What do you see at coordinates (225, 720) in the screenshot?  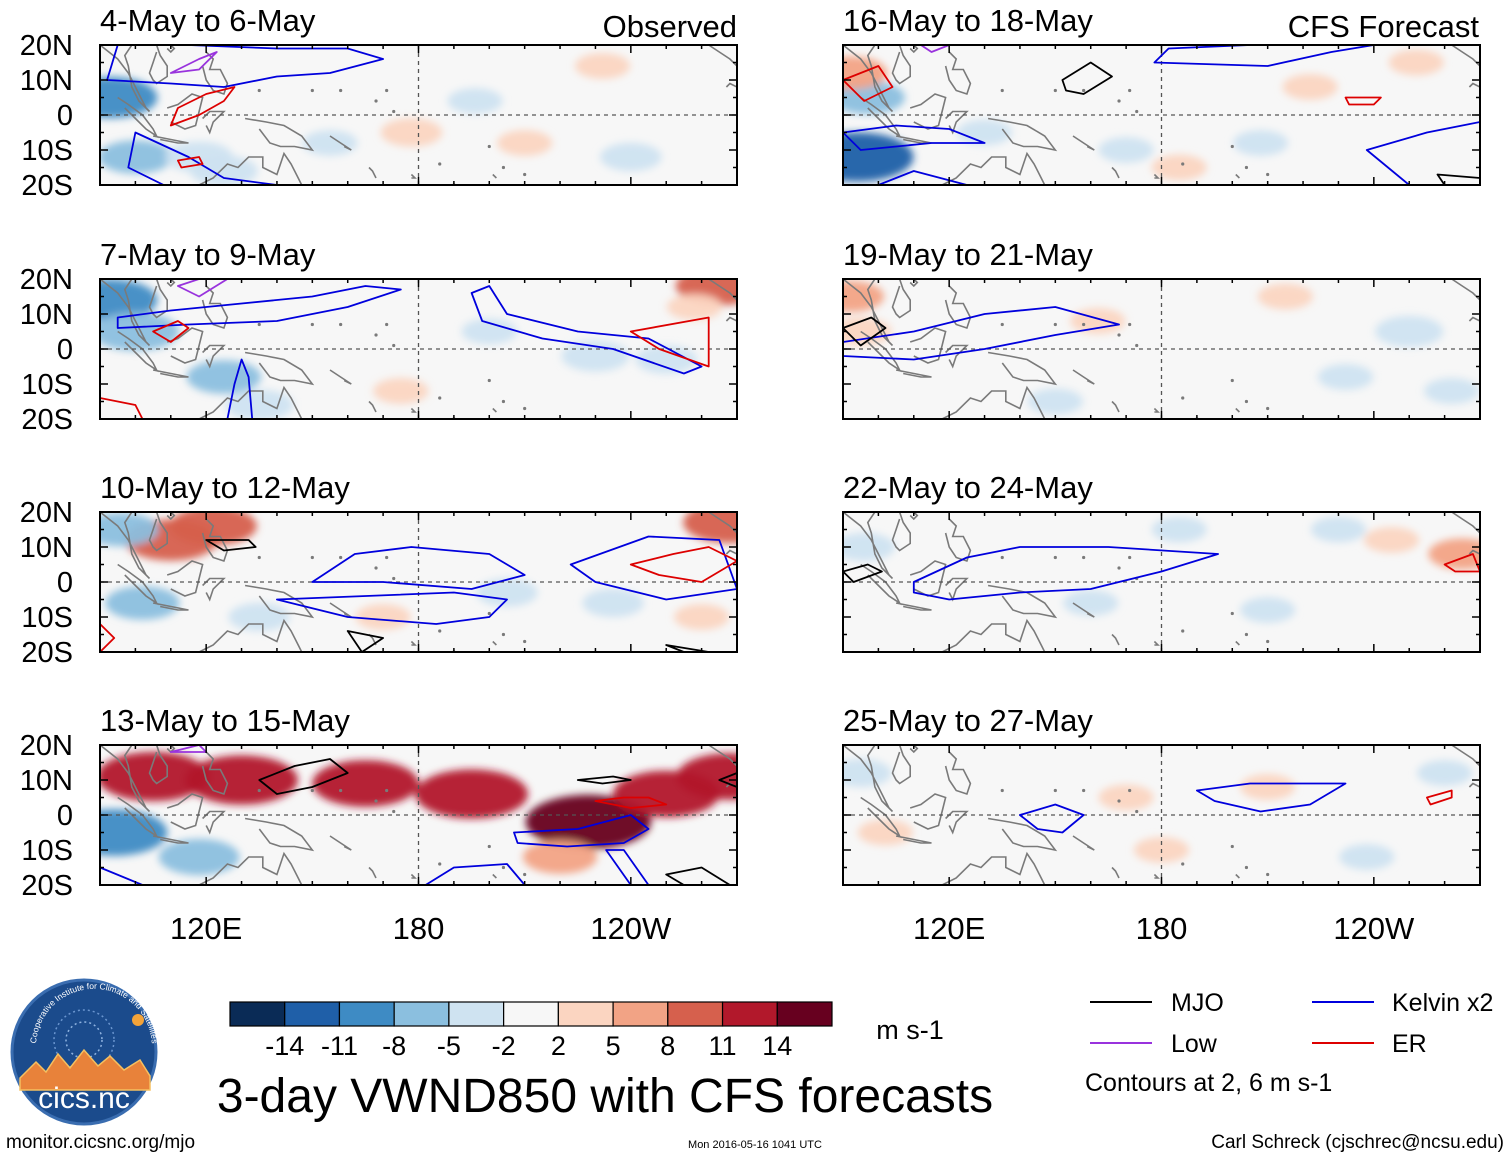 I see `panel-title: 13-May to 15-May` at bounding box center [225, 720].